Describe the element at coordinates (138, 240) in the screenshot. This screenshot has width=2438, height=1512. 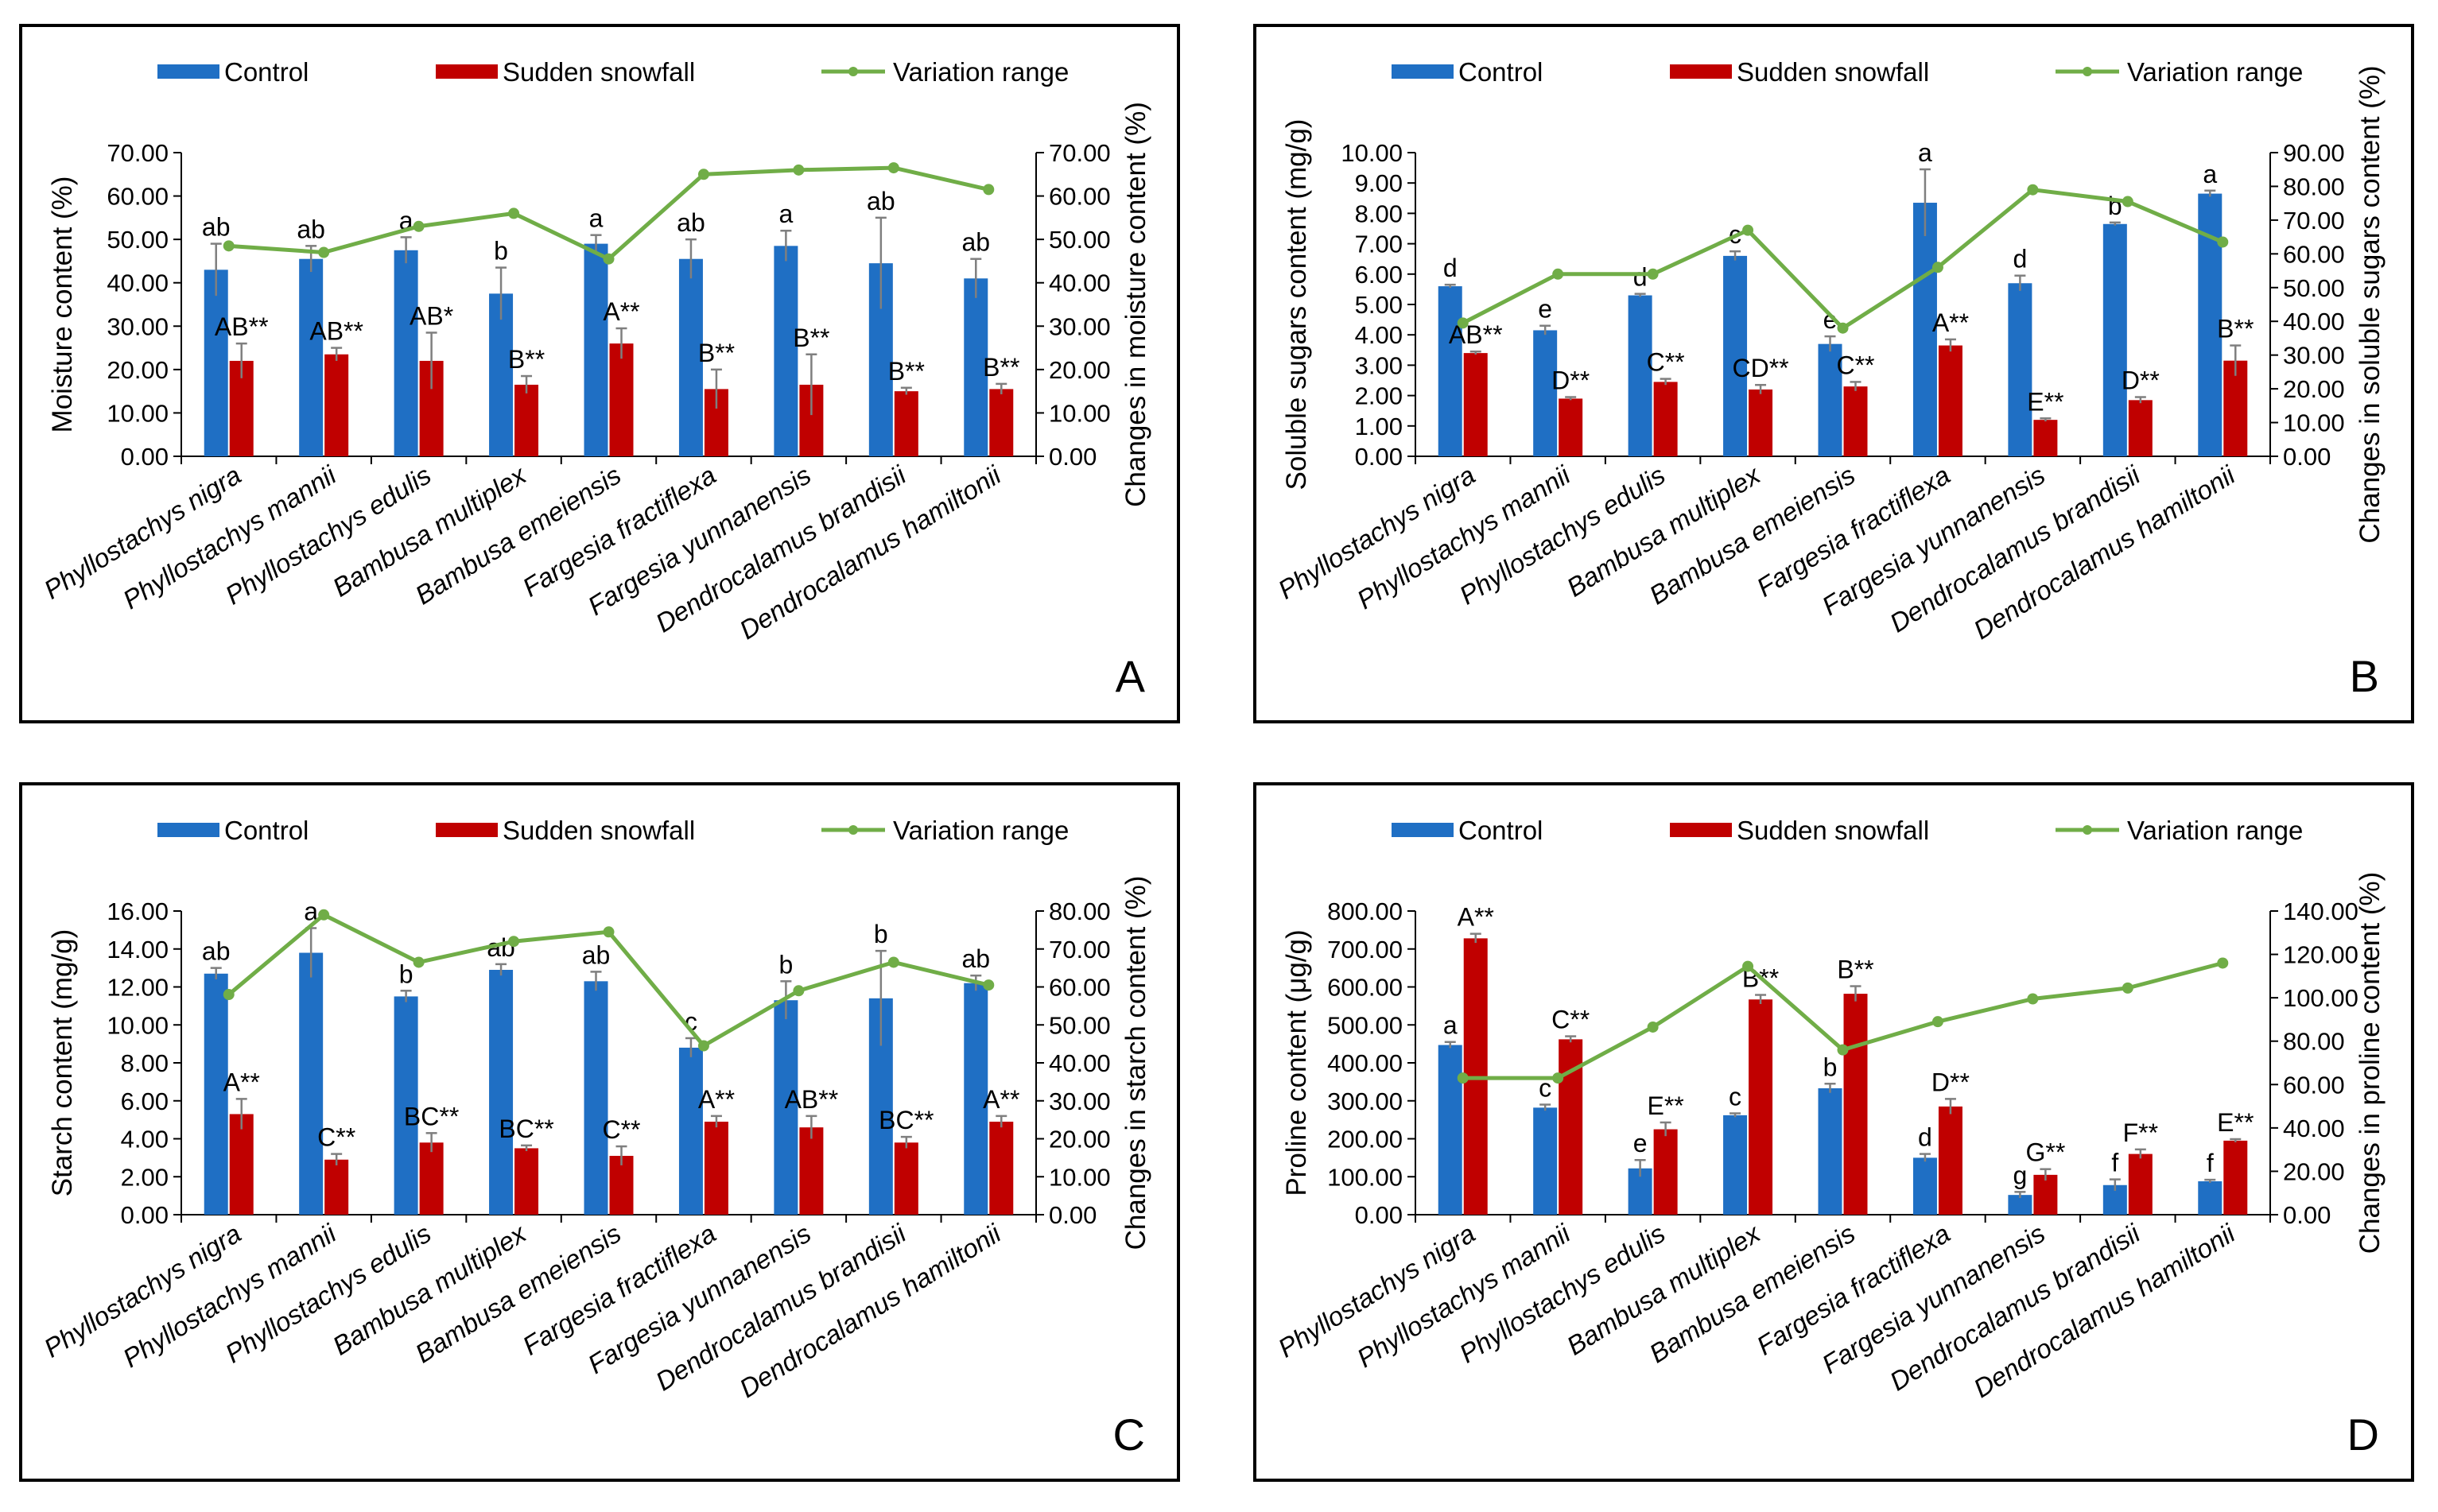
I see `y-tick-label-left: 50.00` at that location.